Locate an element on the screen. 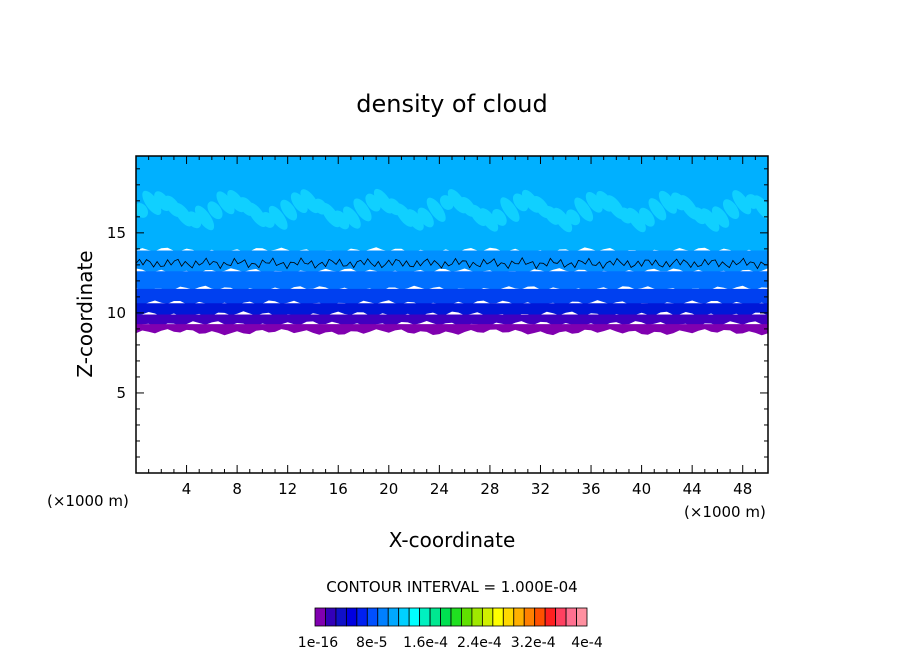 Image resolution: width=904 pixels, height=654 pixels. x-tick-label: 32 is located at coordinates (540, 489).